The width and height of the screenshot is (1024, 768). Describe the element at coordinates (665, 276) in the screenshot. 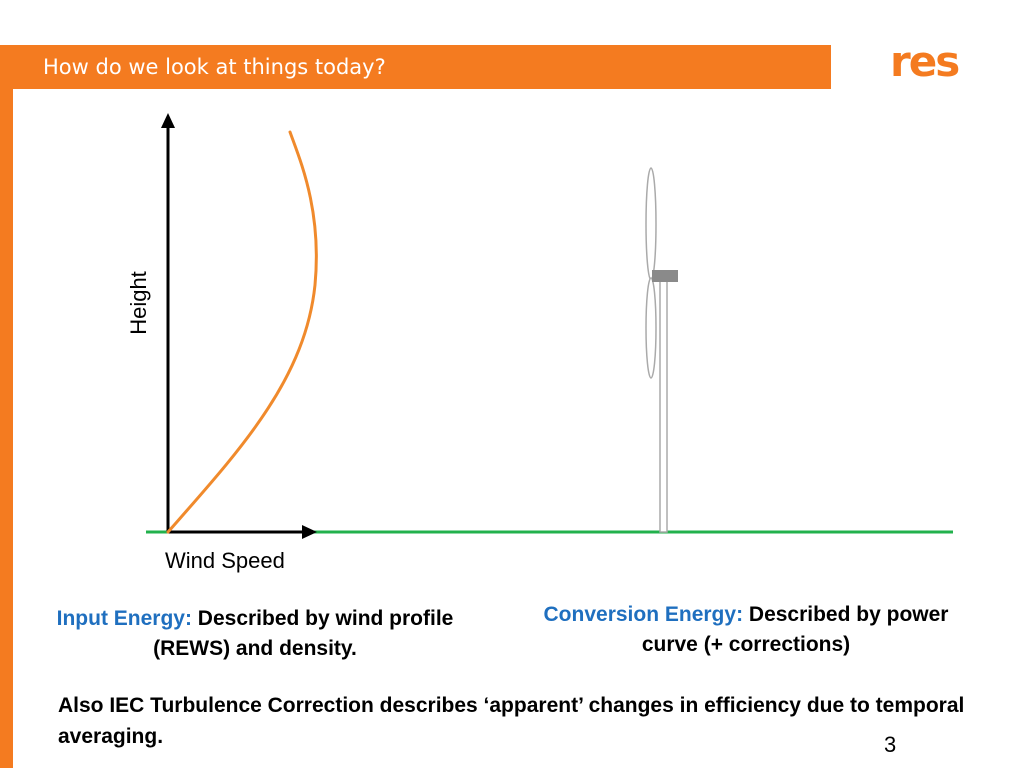

I see `turbine-nacelle` at that location.